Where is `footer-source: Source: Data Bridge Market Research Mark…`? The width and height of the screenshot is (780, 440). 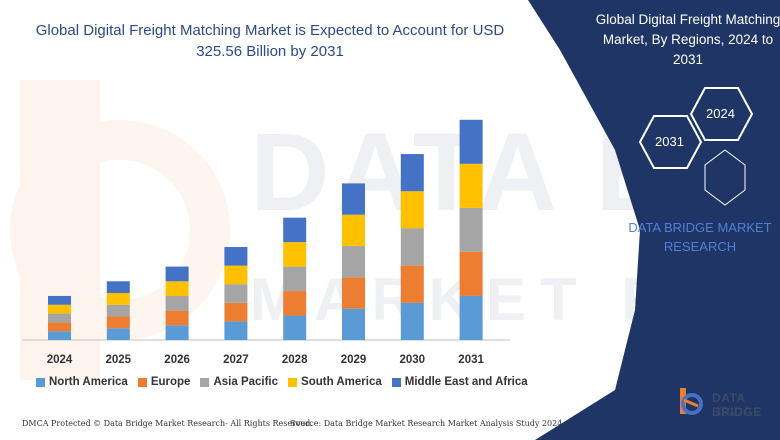
footer-source: Source: Data Bridge Market Research Mark… is located at coordinates (426, 423).